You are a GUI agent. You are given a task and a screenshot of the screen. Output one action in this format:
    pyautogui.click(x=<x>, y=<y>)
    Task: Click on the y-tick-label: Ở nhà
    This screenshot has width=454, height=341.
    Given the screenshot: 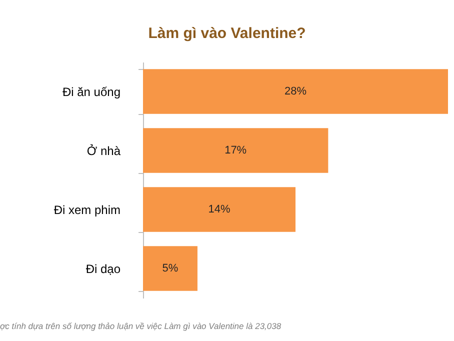 What is the action you would take?
    pyautogui.click(x=103, y=151)
    